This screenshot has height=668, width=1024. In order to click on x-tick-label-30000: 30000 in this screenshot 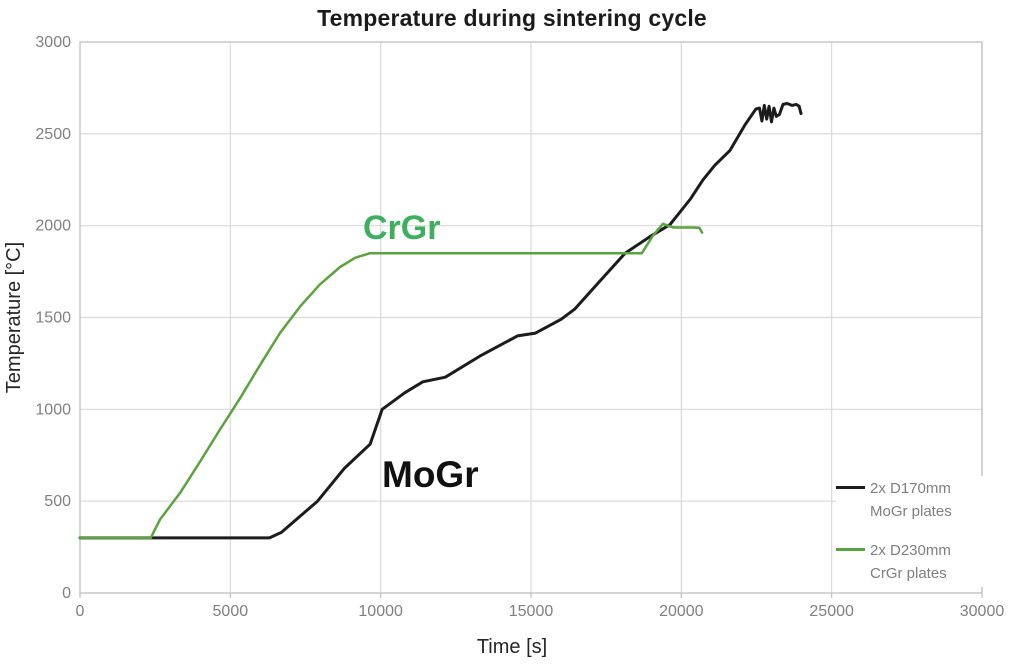, I will do `click(982, 611)`.